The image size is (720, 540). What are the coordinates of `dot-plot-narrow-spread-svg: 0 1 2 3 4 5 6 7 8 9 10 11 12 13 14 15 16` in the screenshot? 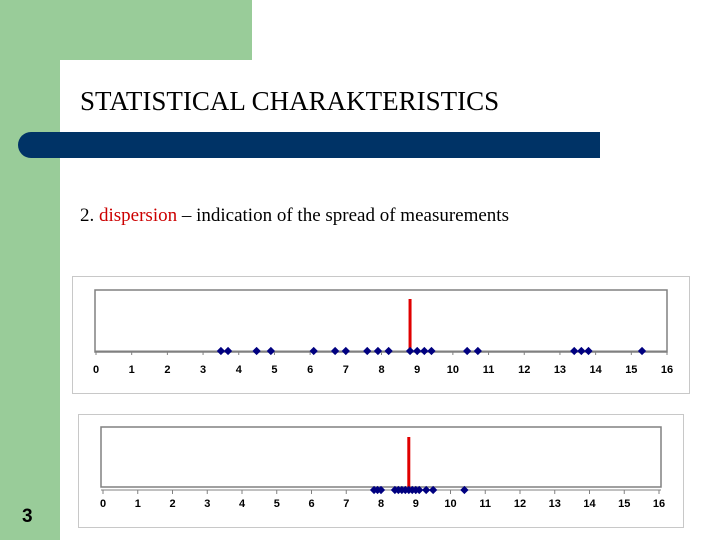 It's located at (382, 468).